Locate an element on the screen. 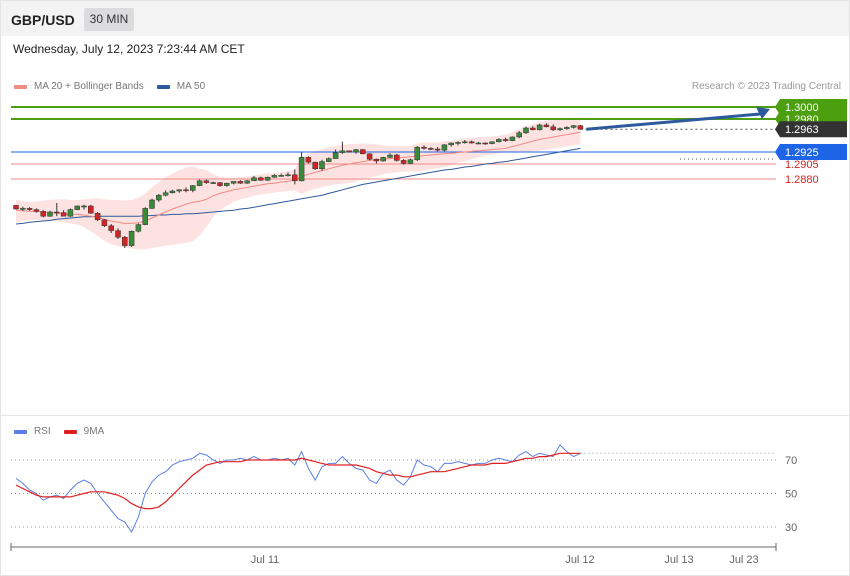 This screenshot has height=576, width=850. ma9-swatch is located at coordinates (70, 431).